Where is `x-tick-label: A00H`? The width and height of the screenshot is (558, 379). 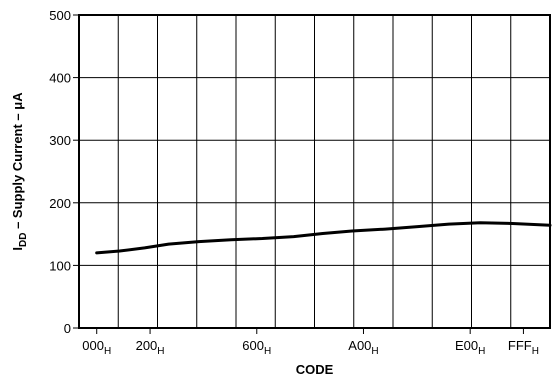
x-tick-label: A00H is located at coordinates (363, 347).